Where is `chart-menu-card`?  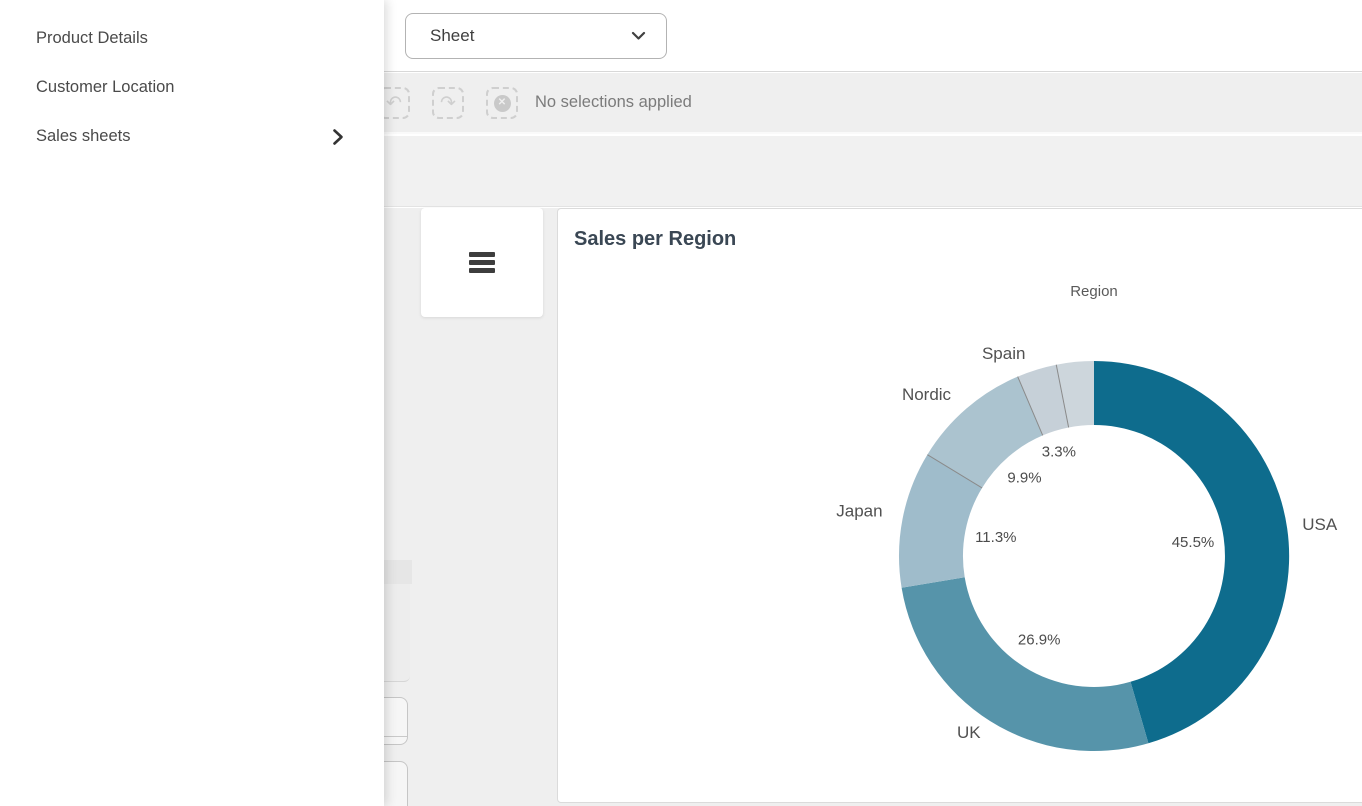
chart-menu-card is located at coordinates (482, 262).